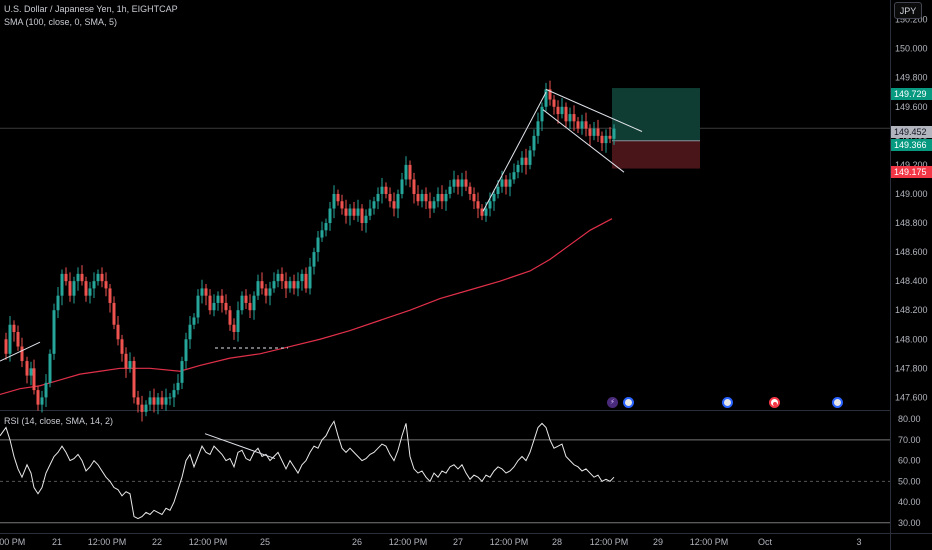 This screenshot has width=932, height=550. What do you see at coordinates (911, 310) in the screenshot?
I see `price-tick-label: 148.200` at bounding box center [911, 310].